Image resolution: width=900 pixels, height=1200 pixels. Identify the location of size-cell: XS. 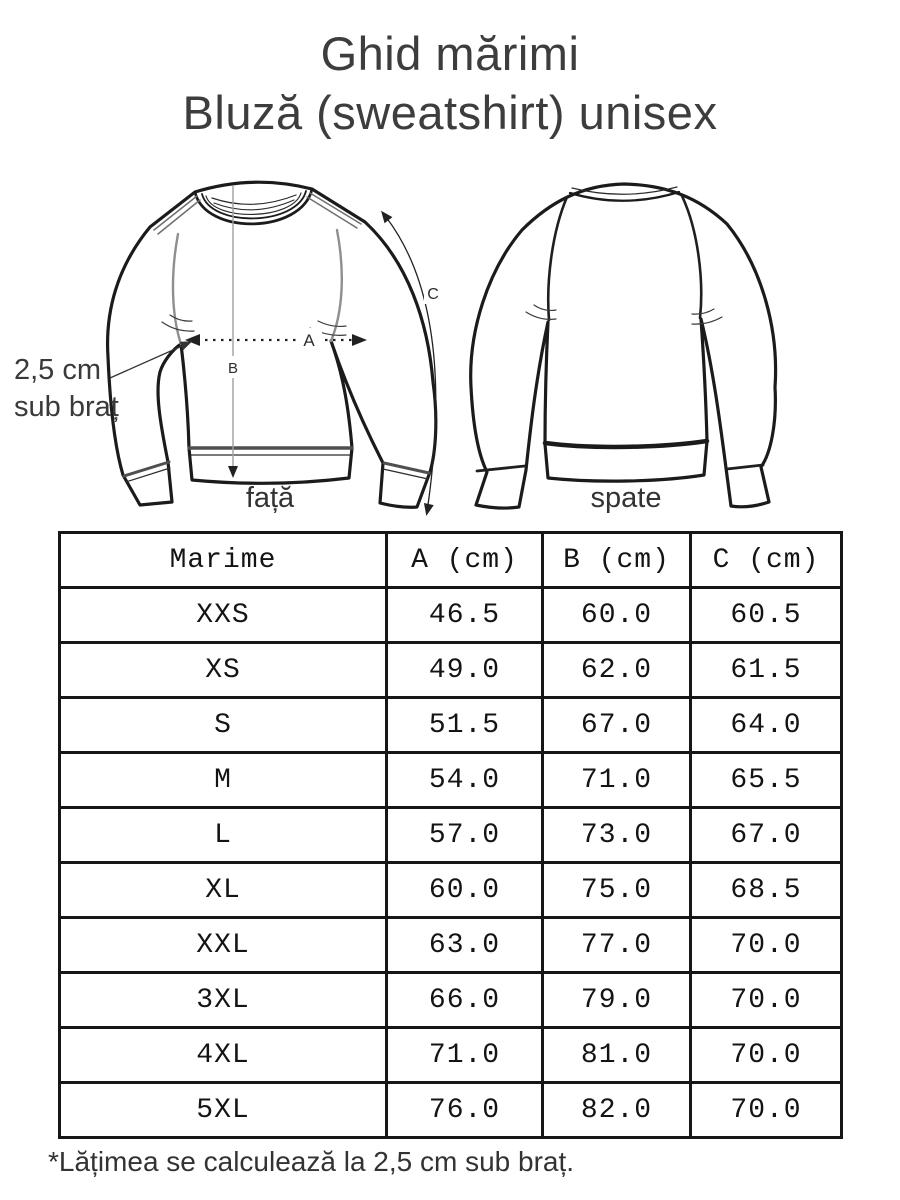
(223, 670).